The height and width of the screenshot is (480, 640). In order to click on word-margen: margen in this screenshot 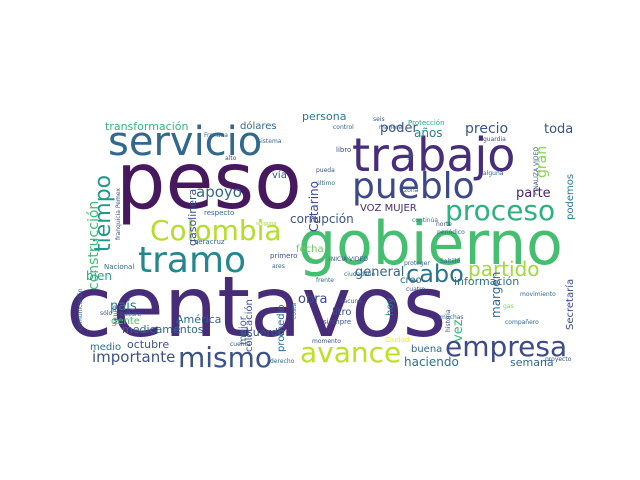, I will do `click(496, 295)`.